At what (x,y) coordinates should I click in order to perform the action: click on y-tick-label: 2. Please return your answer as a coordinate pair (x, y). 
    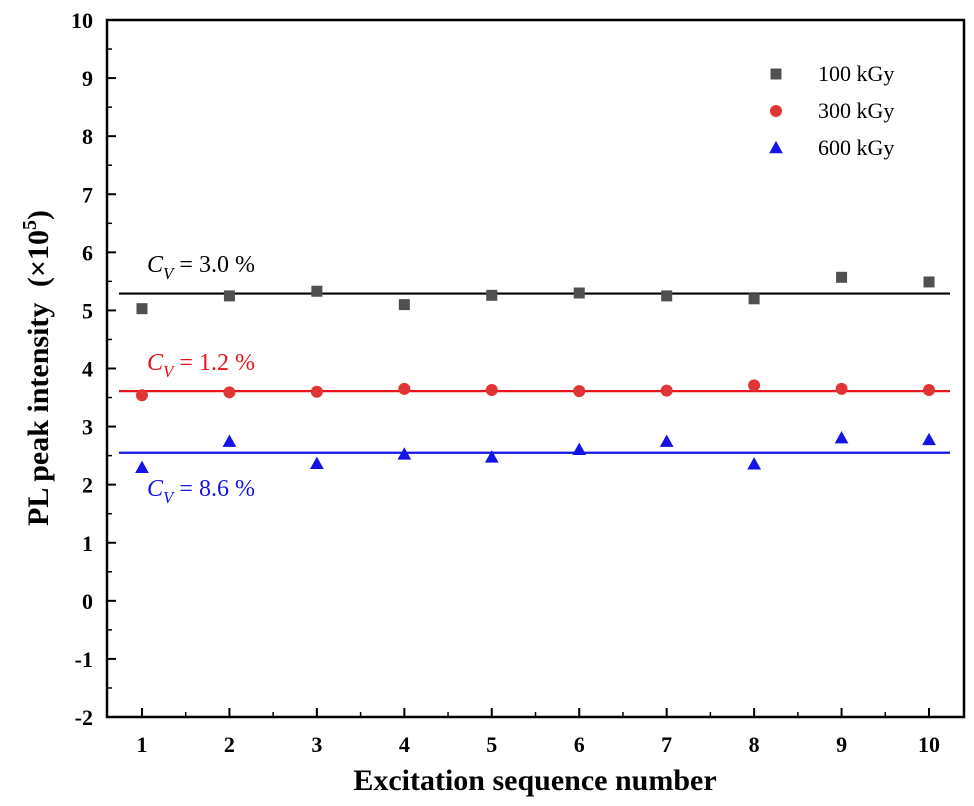
    Looking at the image, I should click on (87, 485).